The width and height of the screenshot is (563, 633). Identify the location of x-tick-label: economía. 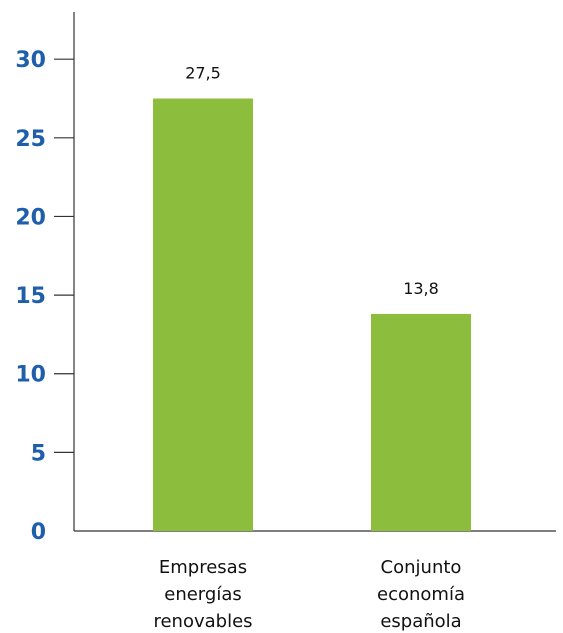
(421, 594).